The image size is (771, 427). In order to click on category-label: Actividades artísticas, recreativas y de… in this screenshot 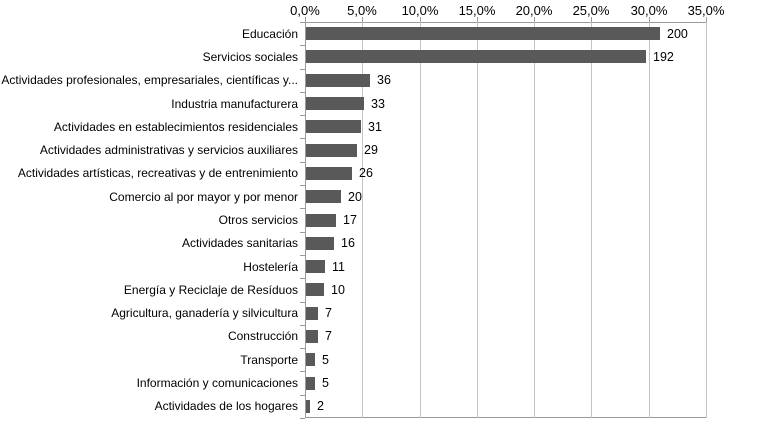, I will do `click(157, 173)`.